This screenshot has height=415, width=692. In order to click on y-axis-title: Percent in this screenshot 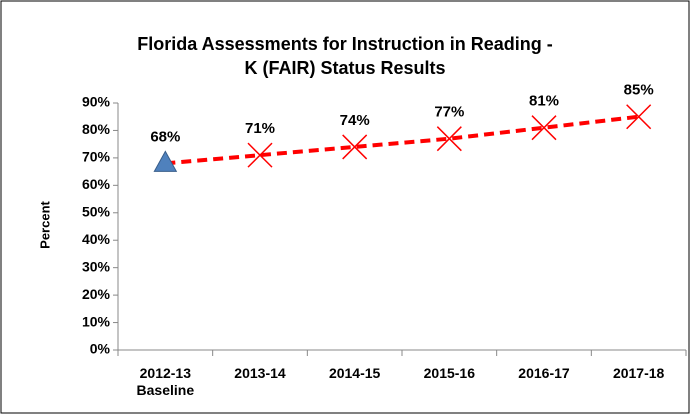, I will do `click(44, 224)`.